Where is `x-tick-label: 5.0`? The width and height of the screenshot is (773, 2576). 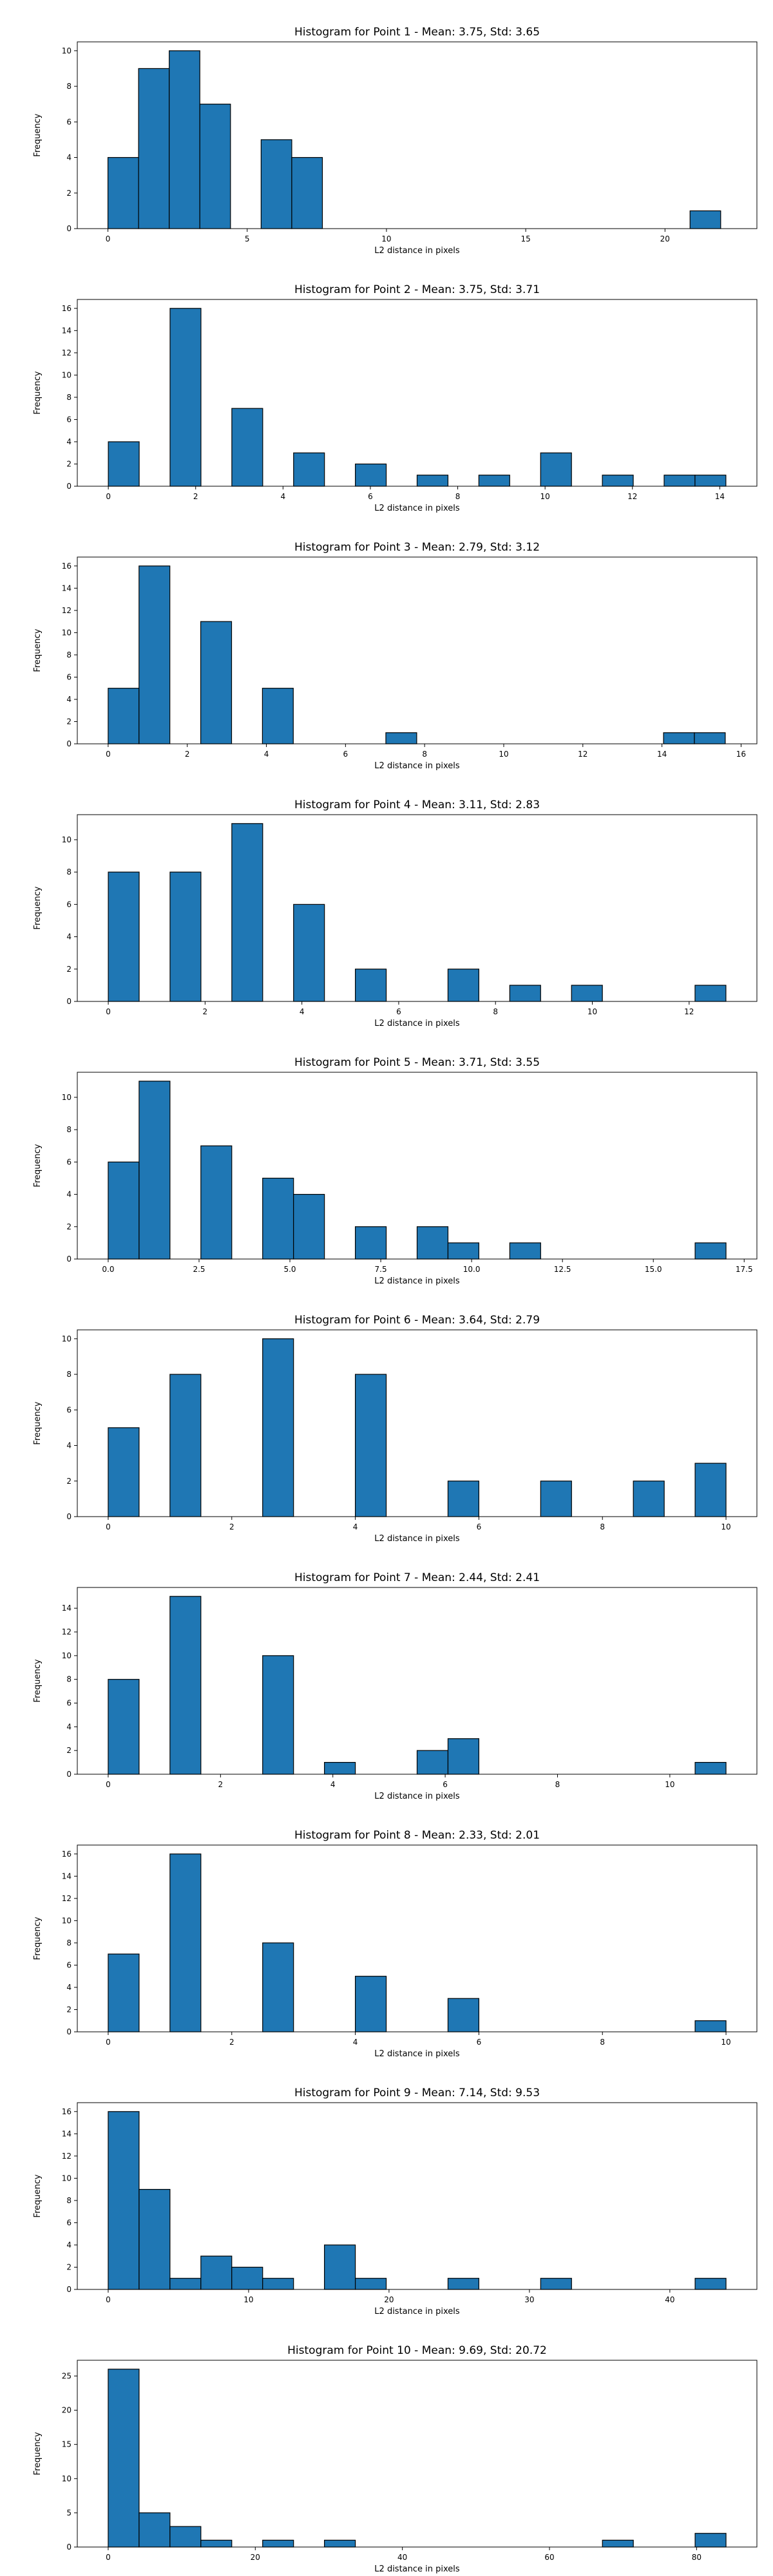 x-tick-label: 5.0 is located at coordinates (289, 1269).